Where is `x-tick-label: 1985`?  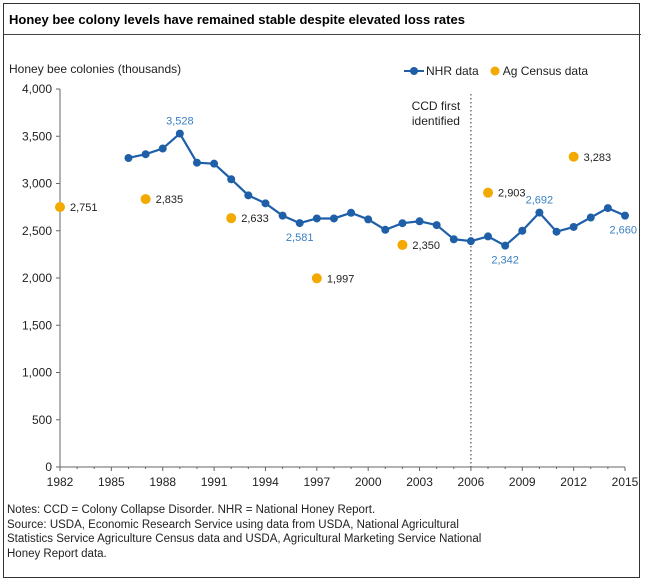
x-tick-label: 1985 is located at coordinates (111, 482).